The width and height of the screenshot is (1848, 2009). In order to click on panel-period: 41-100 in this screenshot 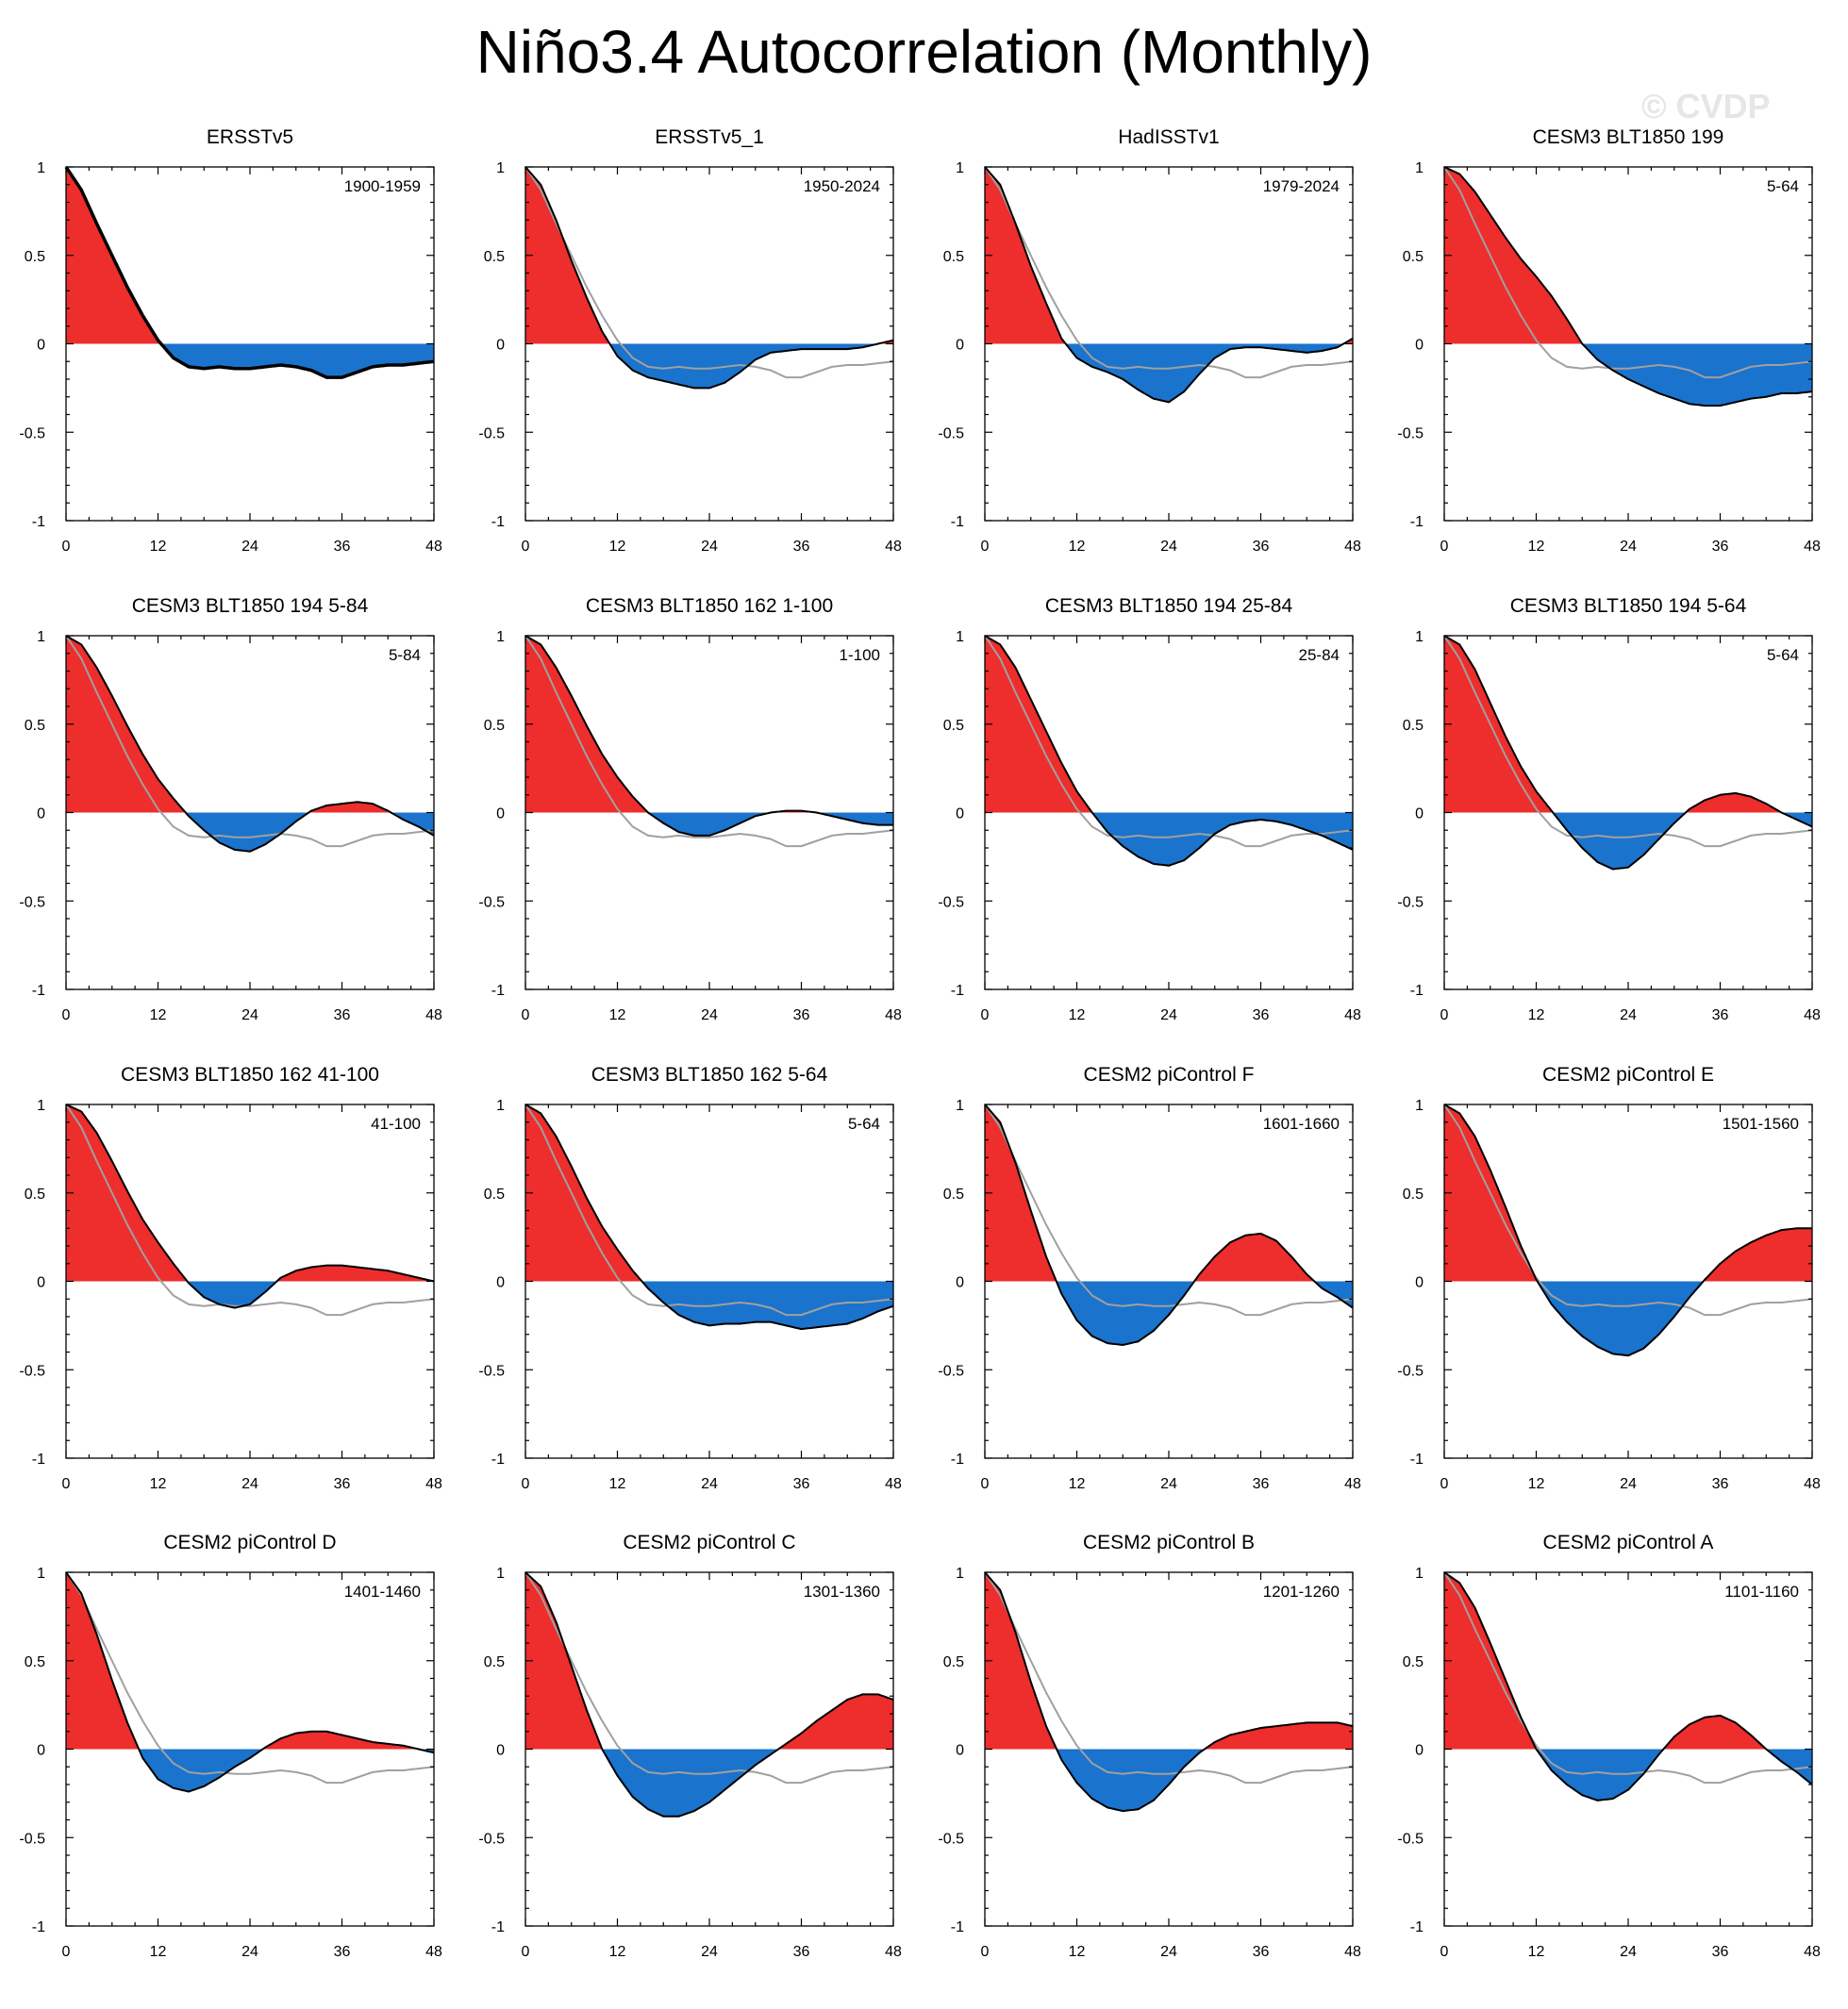, I will do `click(396, 1124)`.